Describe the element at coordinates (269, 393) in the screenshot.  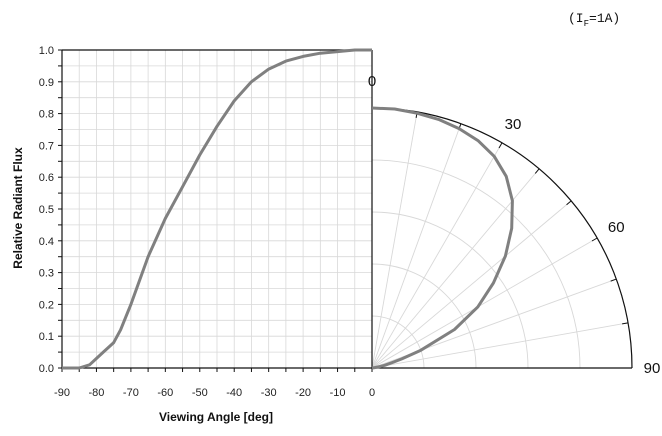
I see `x-tick-label: -30` at that location.